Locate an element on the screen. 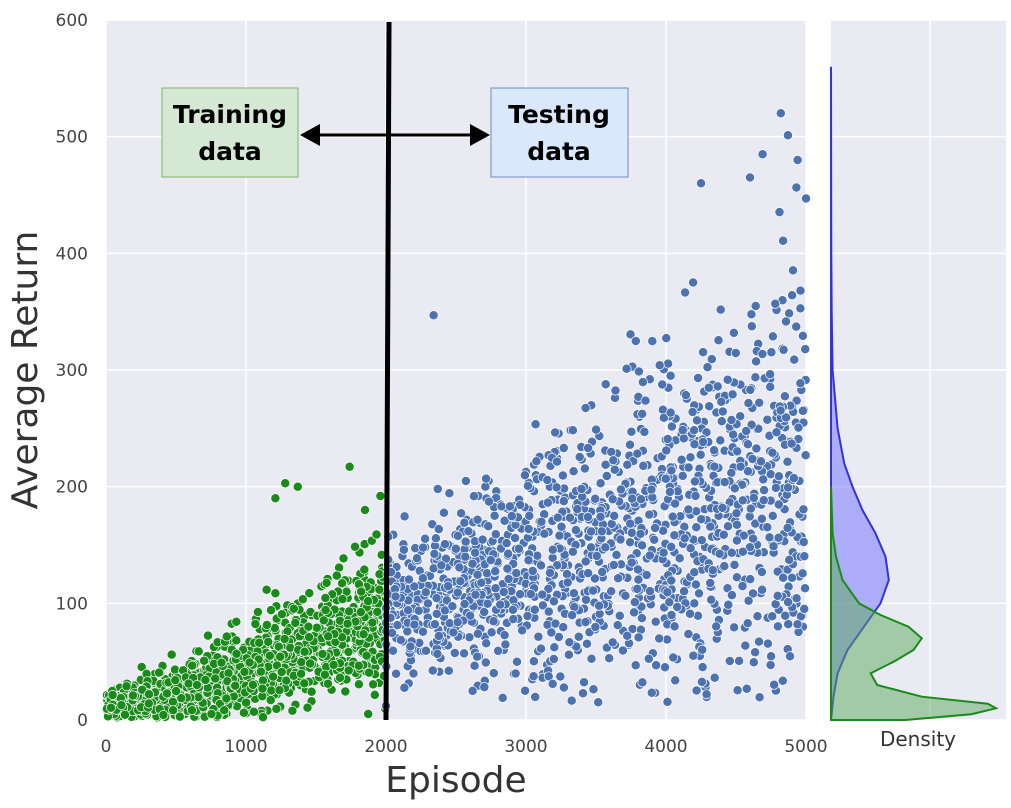 This screenshot has width=1011, height=808. testing-outlier-point is located at coordinates (762, 154).